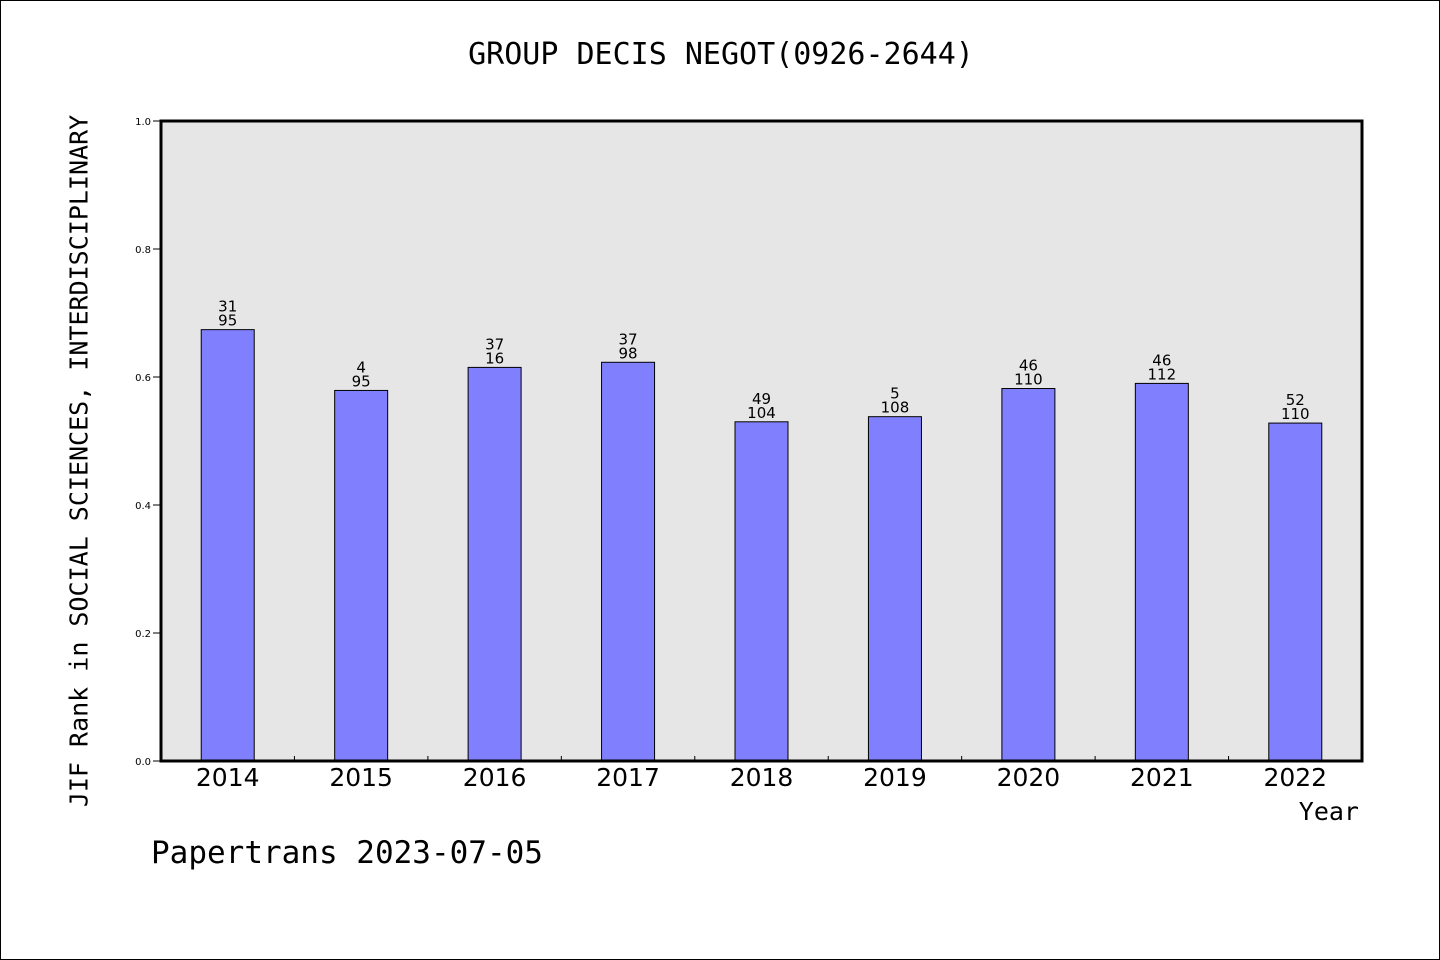 Image resolution: width=1440 pixels, height=960 pixels. I want to click on bar-2022, so click(1295, 592).